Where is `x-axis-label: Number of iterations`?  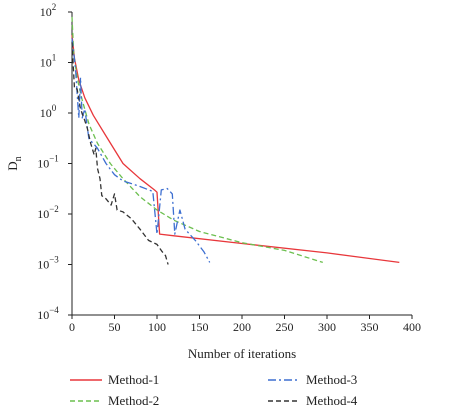 x-axis-label: Number of iterations is located at coordinates (242, 353).